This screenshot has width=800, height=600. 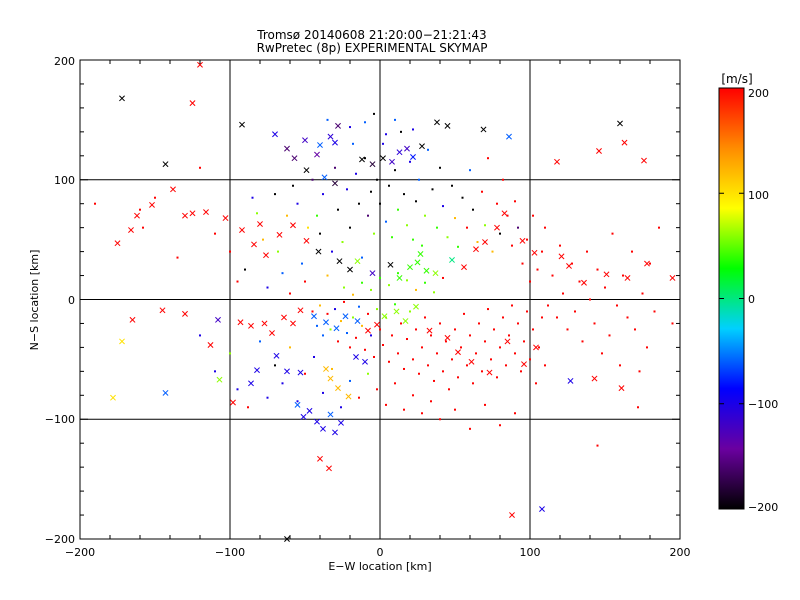 What do you see at coordinates (64, 61) in the screenshot?
I see `y-tick-label: 200` at bounding box center [64, 61].